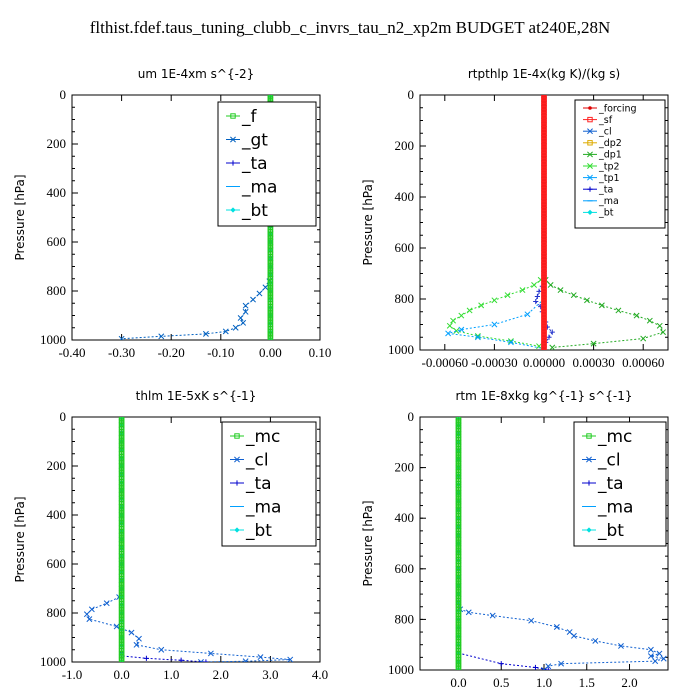 The height and width of the screenshot is (700, 700). Describe the element at coordinates (605, 120) in the screenshot. I see `legend-label: _sf` at that location.